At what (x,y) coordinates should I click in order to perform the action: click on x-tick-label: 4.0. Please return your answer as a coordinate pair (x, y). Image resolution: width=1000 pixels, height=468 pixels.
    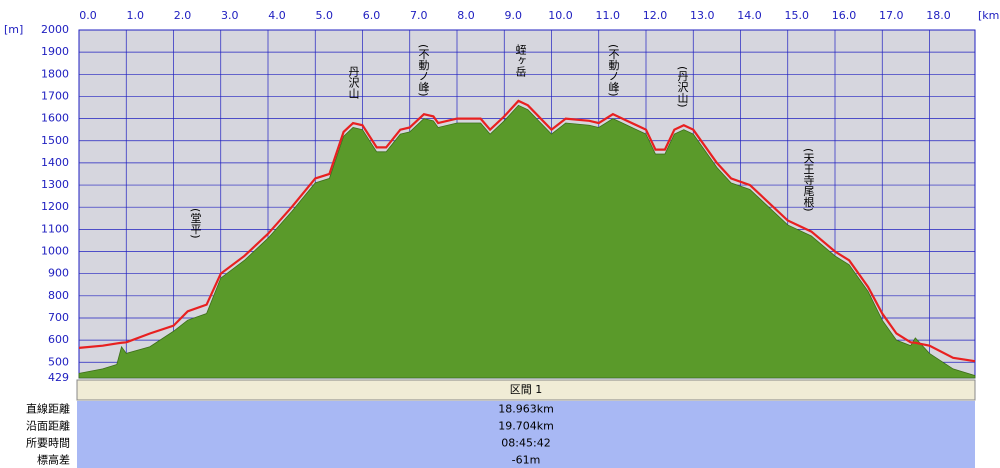
    Looking at the image, I should click on (277, 15).